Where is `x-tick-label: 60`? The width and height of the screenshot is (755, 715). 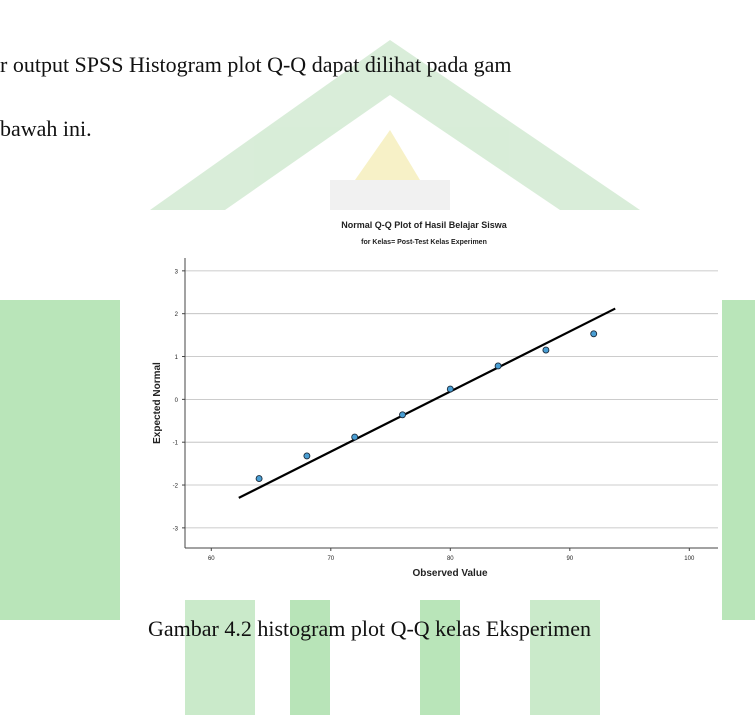
x-tick-label: 60 is located at coordinates (211, 559).